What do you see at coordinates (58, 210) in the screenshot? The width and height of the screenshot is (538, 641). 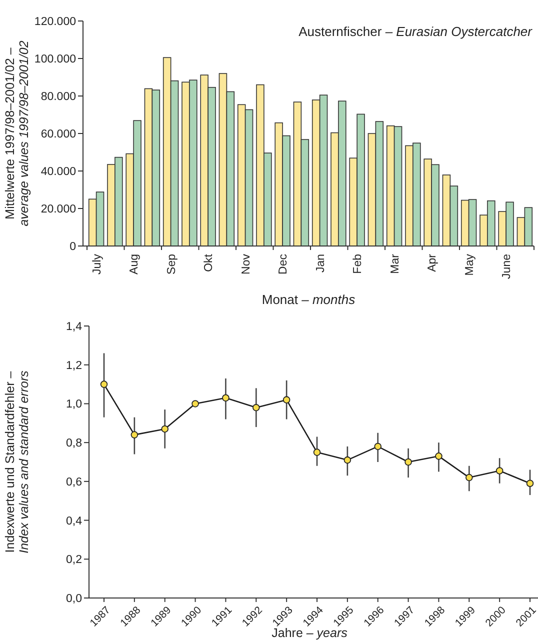 I see `y-tick-label: 20.000` at bounding box center [58, 210].